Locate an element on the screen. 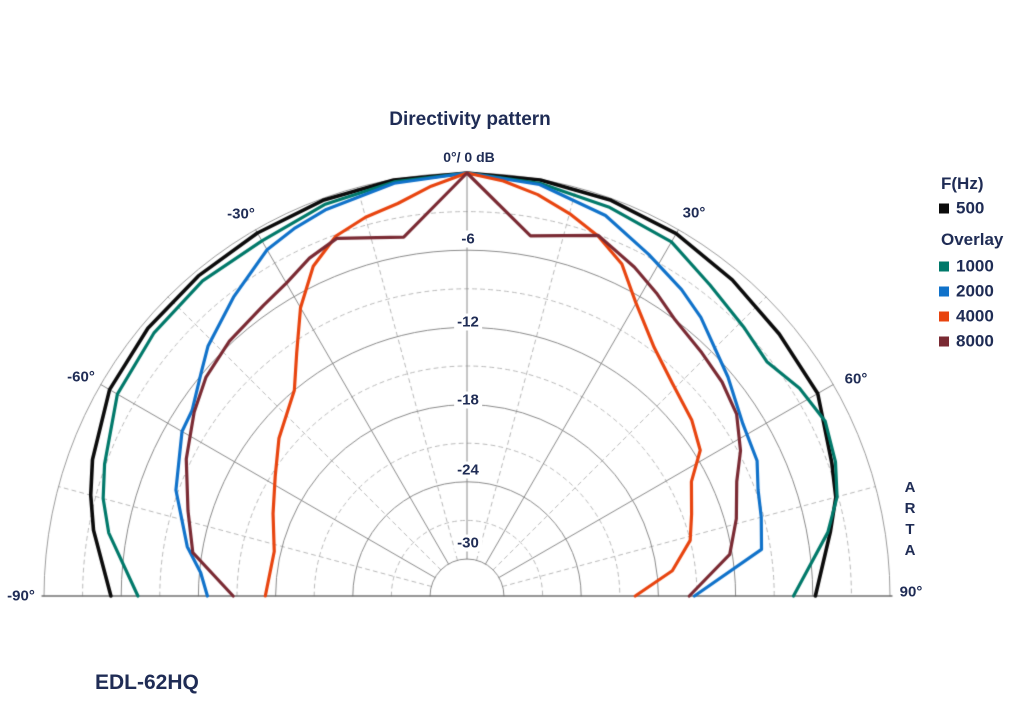 The image size is (1024, 715). db-ring-label-24: -24 is located at coordinates (468, 470).